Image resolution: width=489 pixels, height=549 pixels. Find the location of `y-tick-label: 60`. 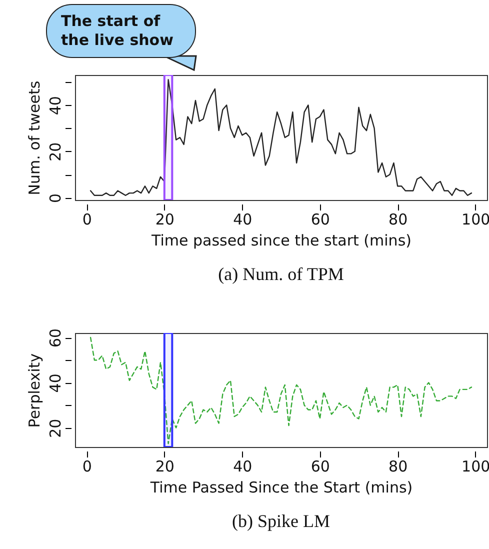

y-tick-label: 60 is located at coordinates (55, 338).